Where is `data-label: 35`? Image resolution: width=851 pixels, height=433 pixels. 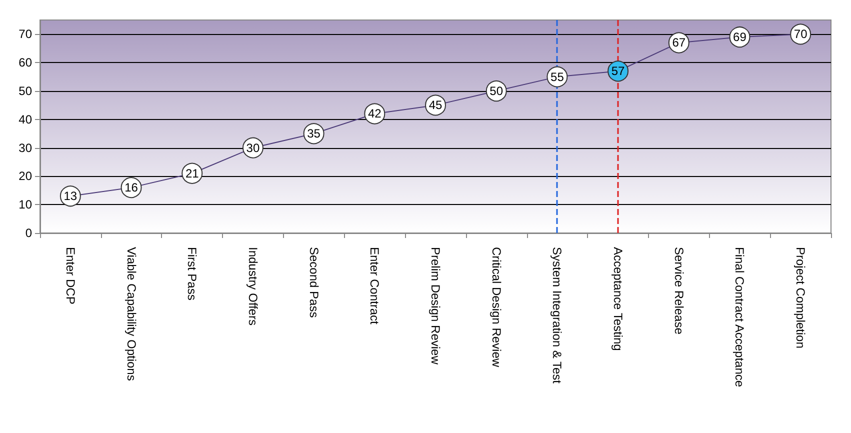
data-label: 35 is located at coordinates (314, 133).